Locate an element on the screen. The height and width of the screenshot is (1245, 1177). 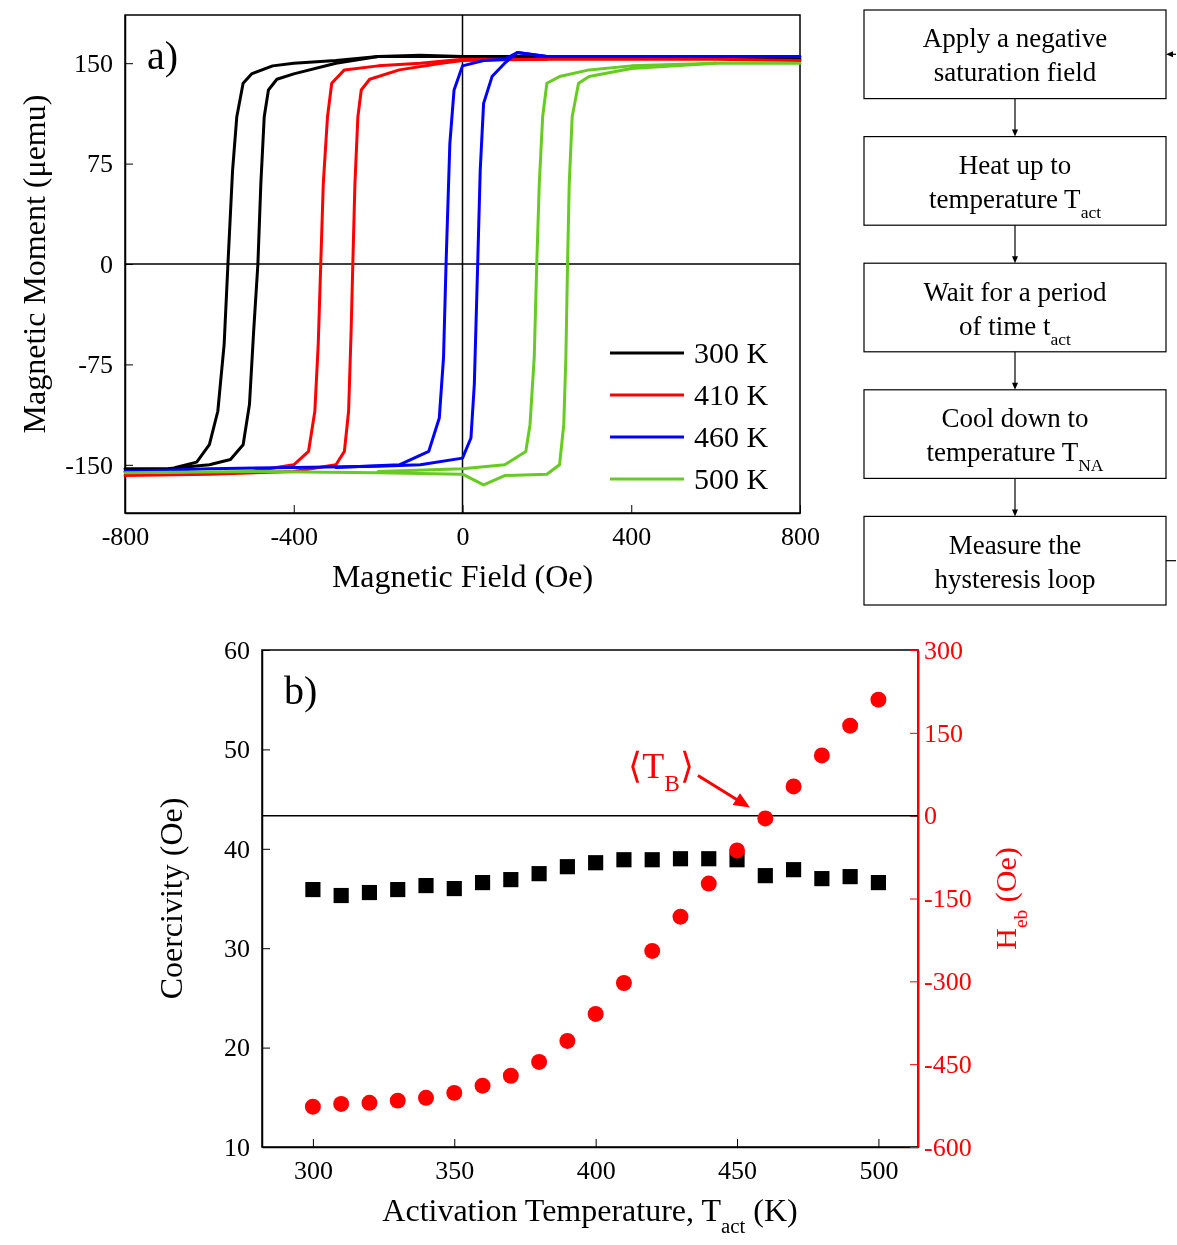
x-tick-label: 450 is located at coordinates (738, 1171).